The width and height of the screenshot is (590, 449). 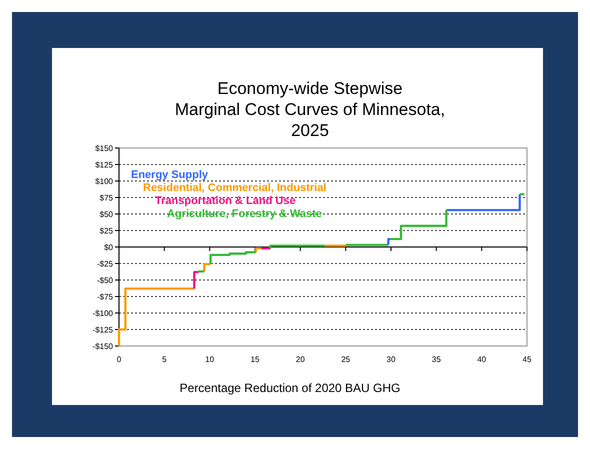 What do you see at coordinates (170, 175) in the screenshot?
I see `text: Energy Supply` at bounding box center [170, 175].